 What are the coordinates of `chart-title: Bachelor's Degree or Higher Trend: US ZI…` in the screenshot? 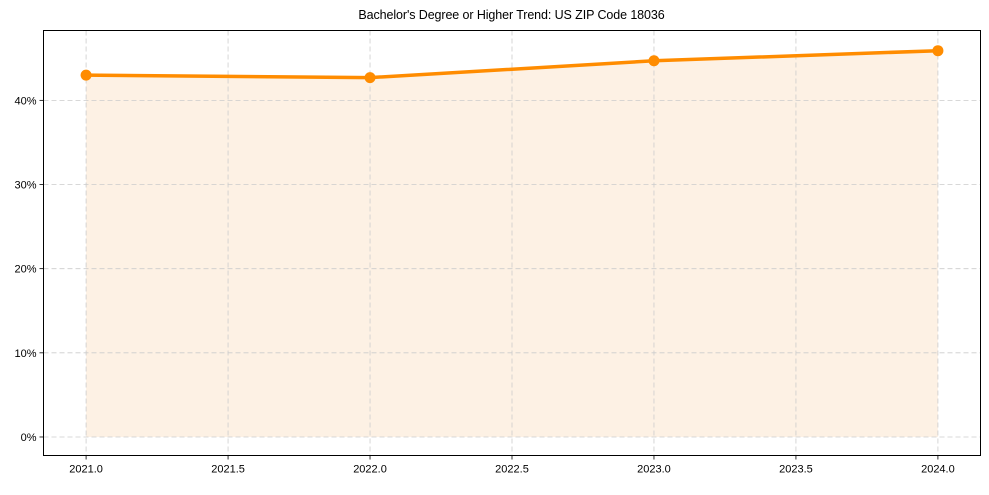 It's located at (511, 15).